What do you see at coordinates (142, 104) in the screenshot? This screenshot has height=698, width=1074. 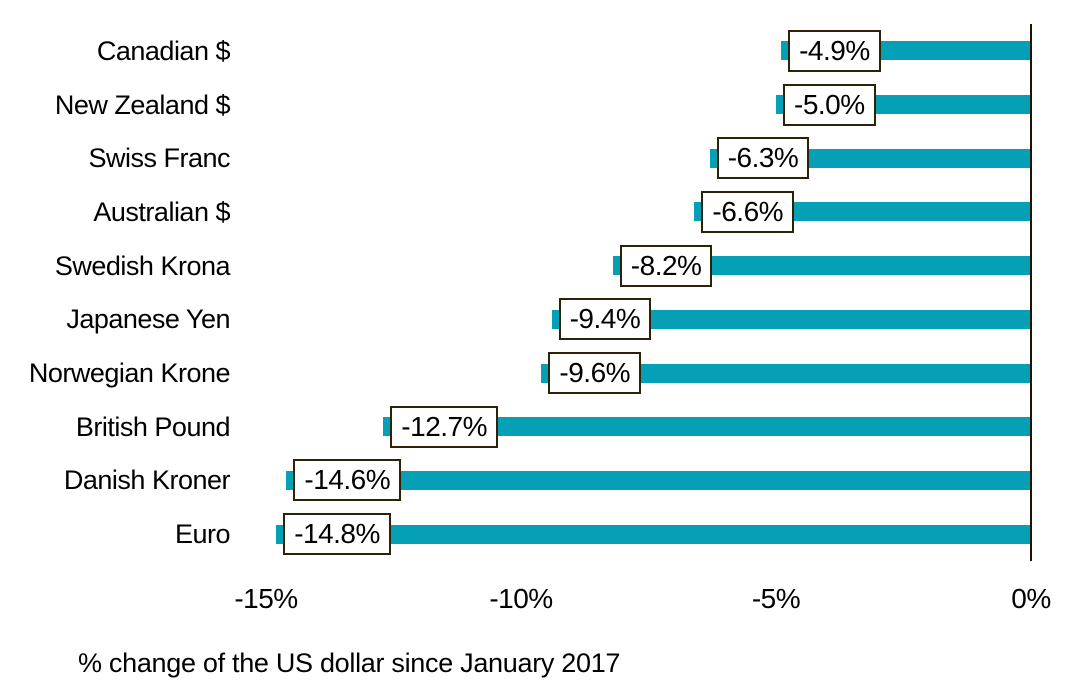 I see `category-label: New Zealand $` at bounding box center [142, 104].